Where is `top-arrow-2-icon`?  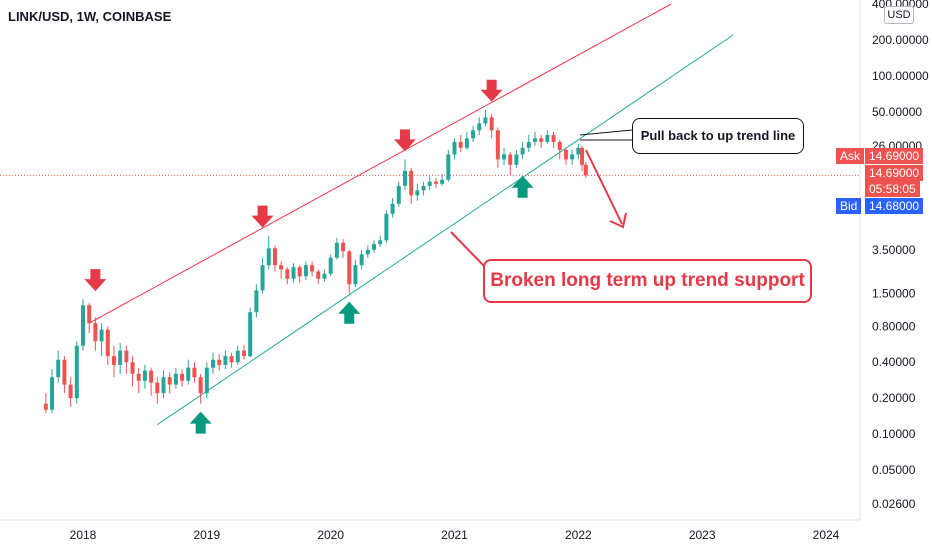 top-arrow-2-icon is located at coordinates (262, 216).